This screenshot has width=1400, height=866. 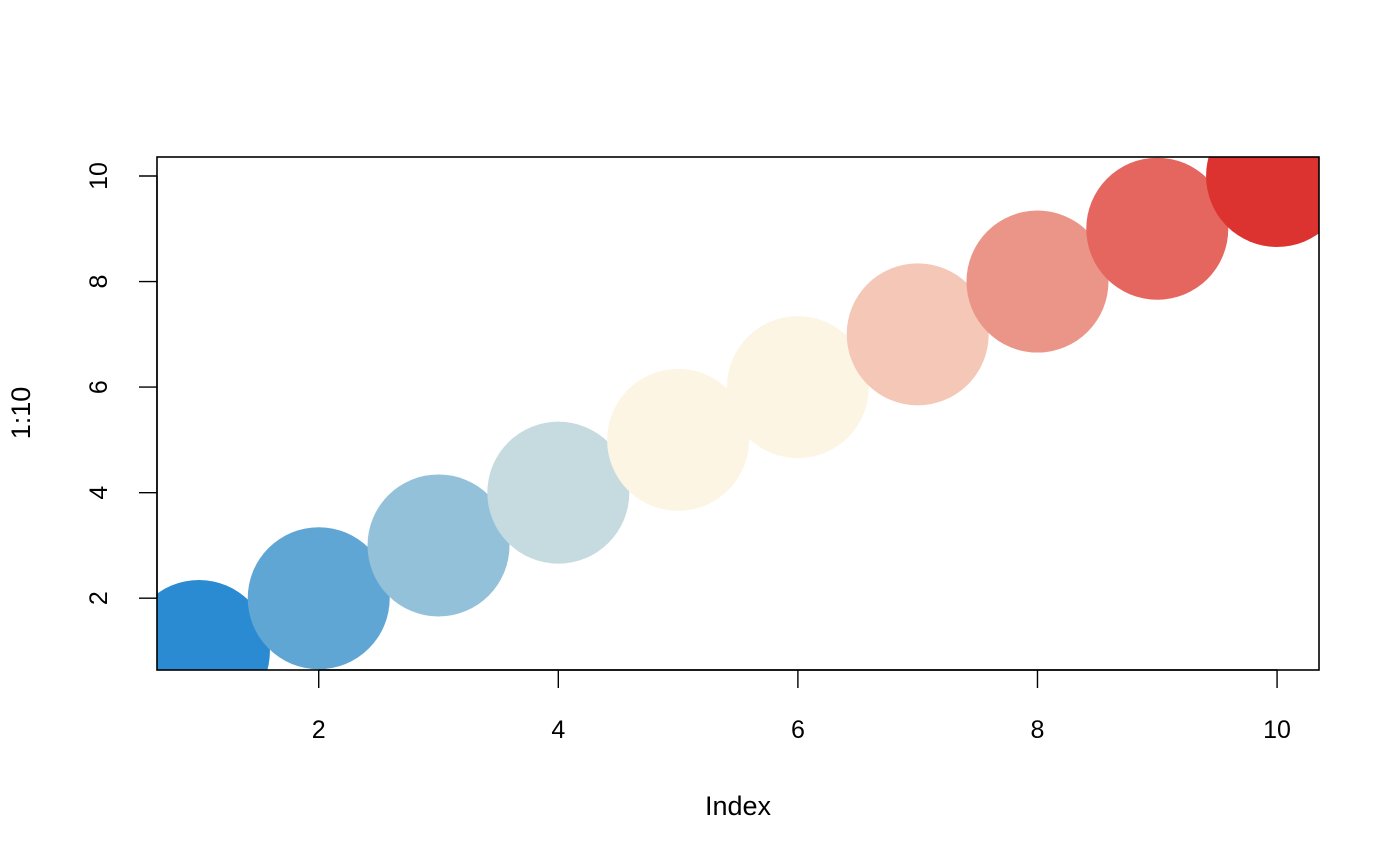 What do you see at coordinates (21, 413) in the screenshot?
I see `y-axis-title: 1:10` at bounding box center [21, 413].